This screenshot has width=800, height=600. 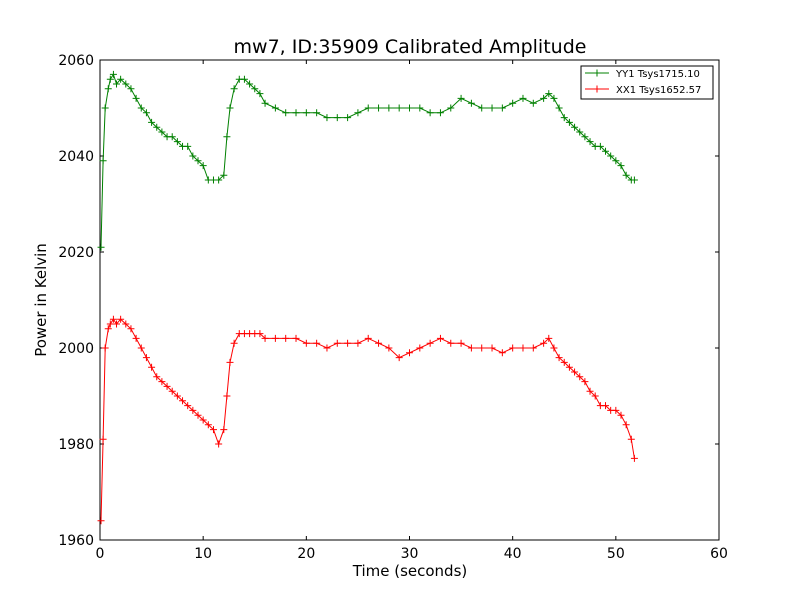 I want to click on x-tick-label: 0, so click(x=100, y=554).